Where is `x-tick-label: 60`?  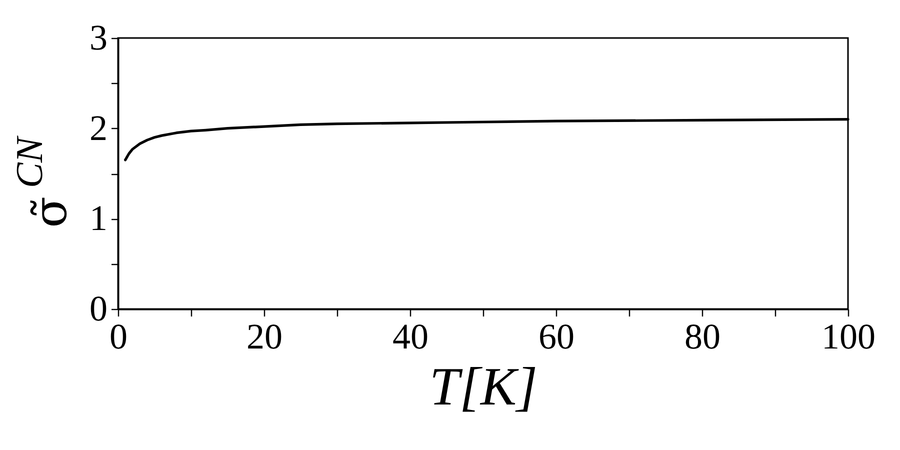
x-tick-label: 60 is located at coordinates (556, 336).